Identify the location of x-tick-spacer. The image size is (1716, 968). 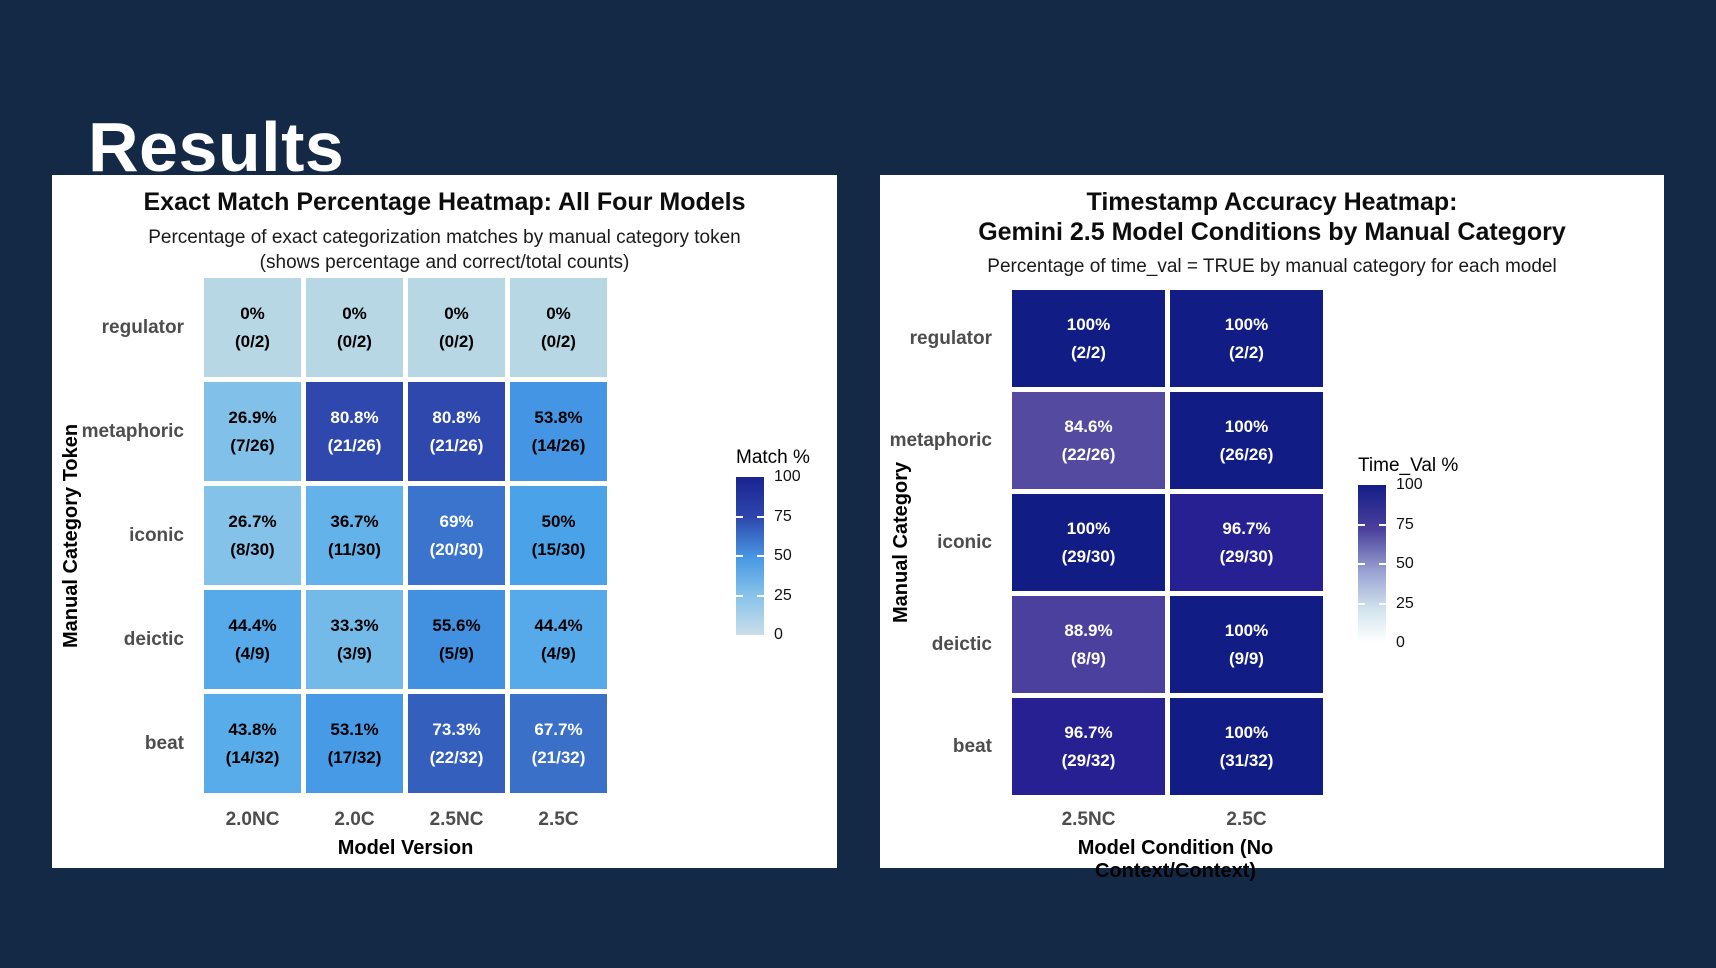
(943, 820).